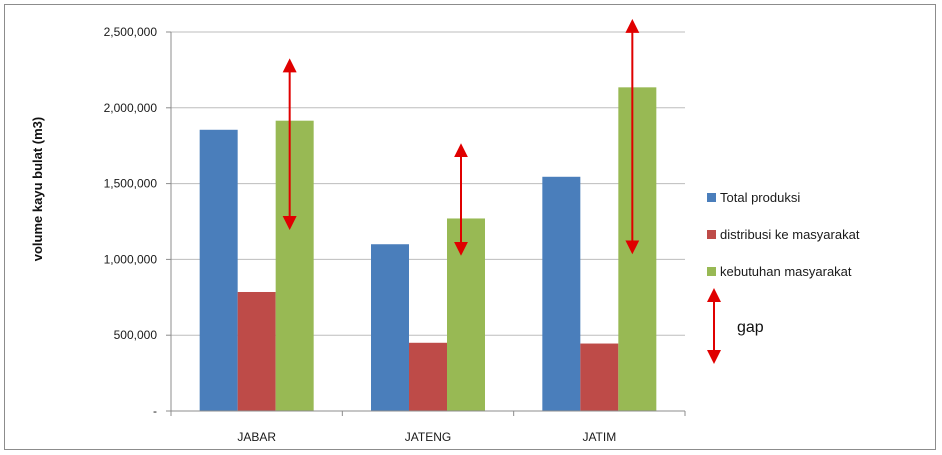 The height and width of the screenshot is (455, 942). I want to click on gap-legend-label: gap, so click(750, 327).